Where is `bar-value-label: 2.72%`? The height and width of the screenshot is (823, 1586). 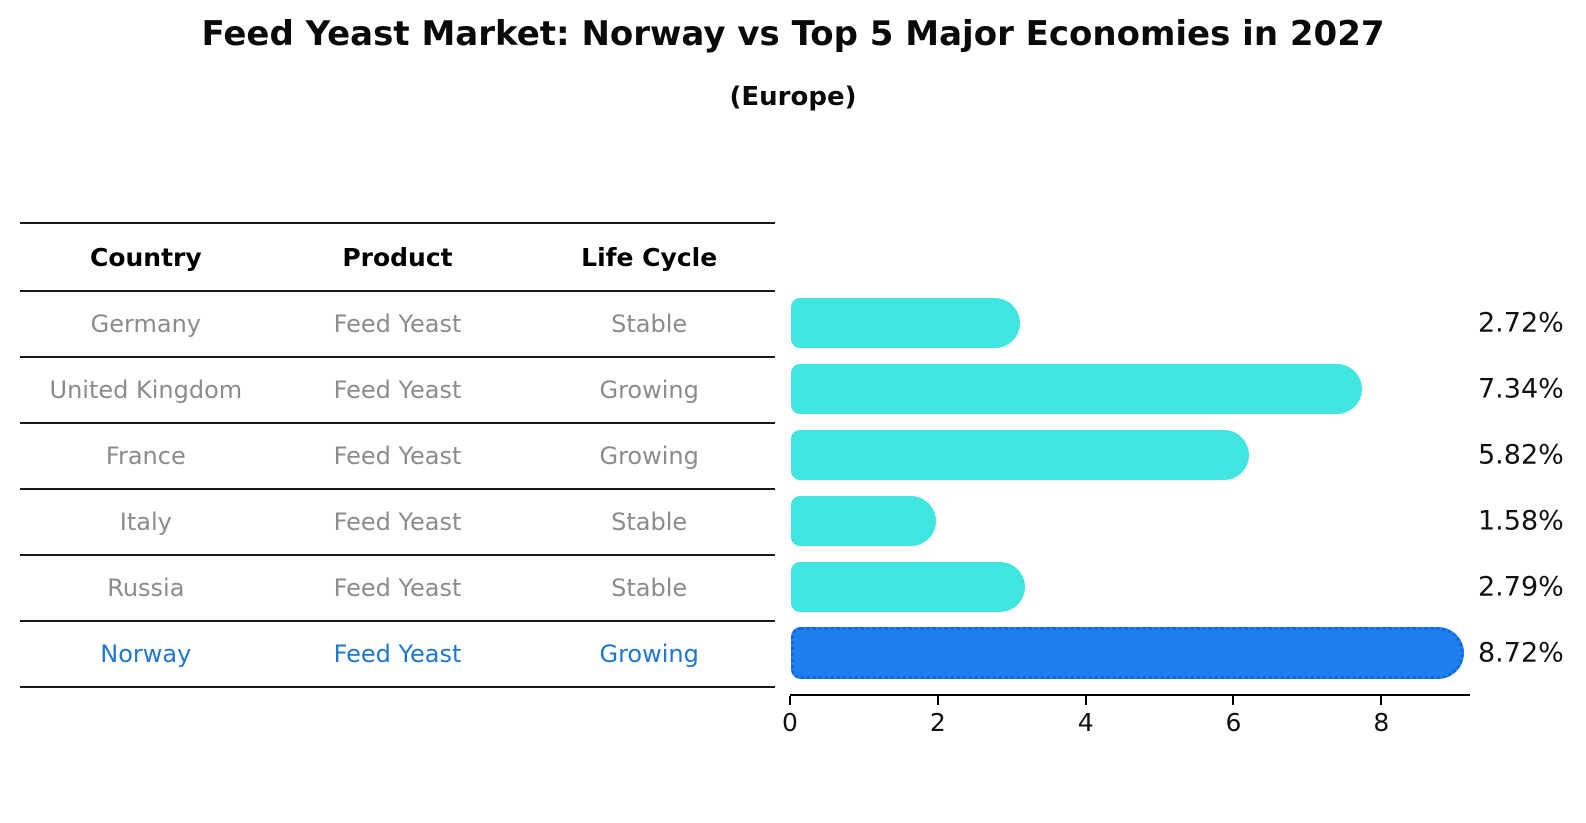 bar-value-label: 2.72% is located at coordinates (1521, 323).